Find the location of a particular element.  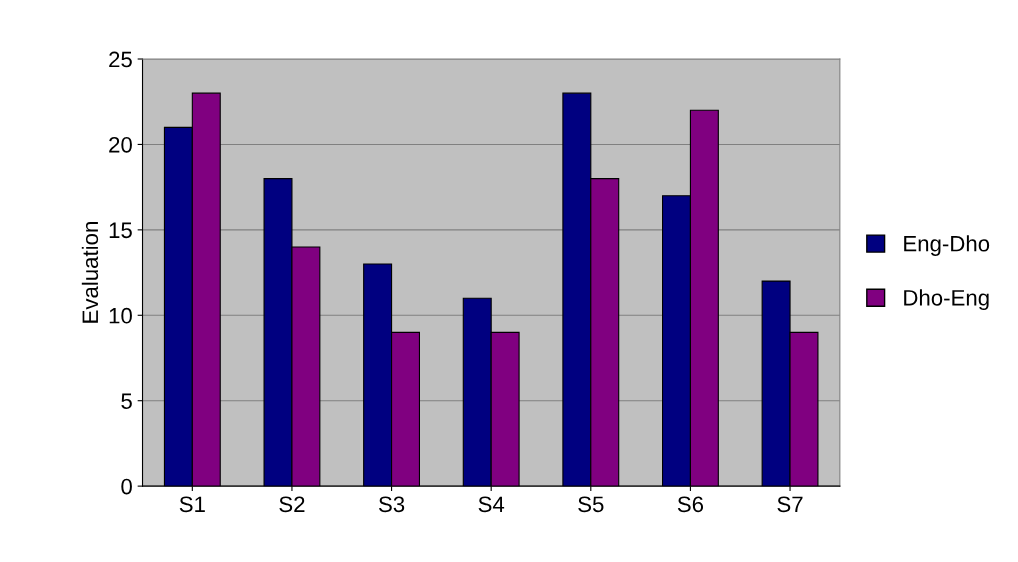

x-tick-label: S4 is located at coordinates (491, 504).